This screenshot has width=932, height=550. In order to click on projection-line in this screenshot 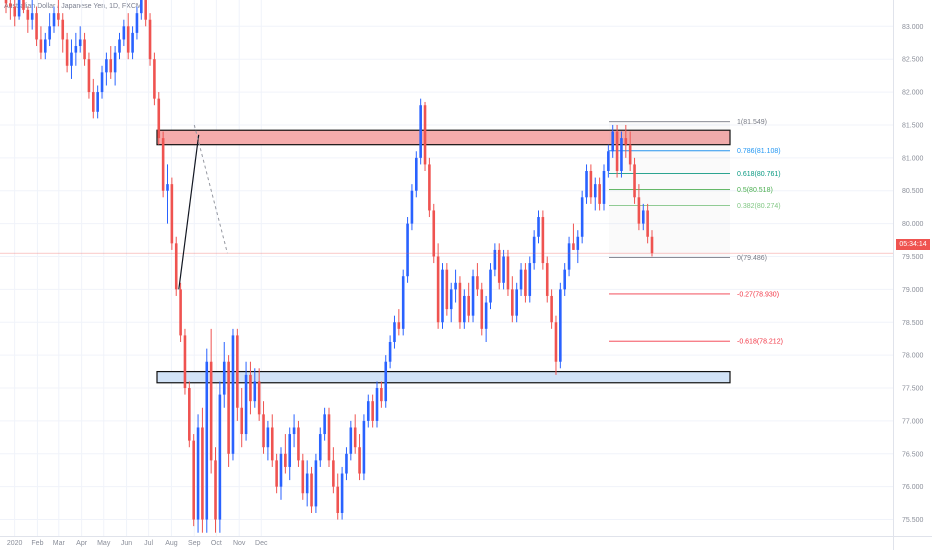, I will do `click(210, 189)`.